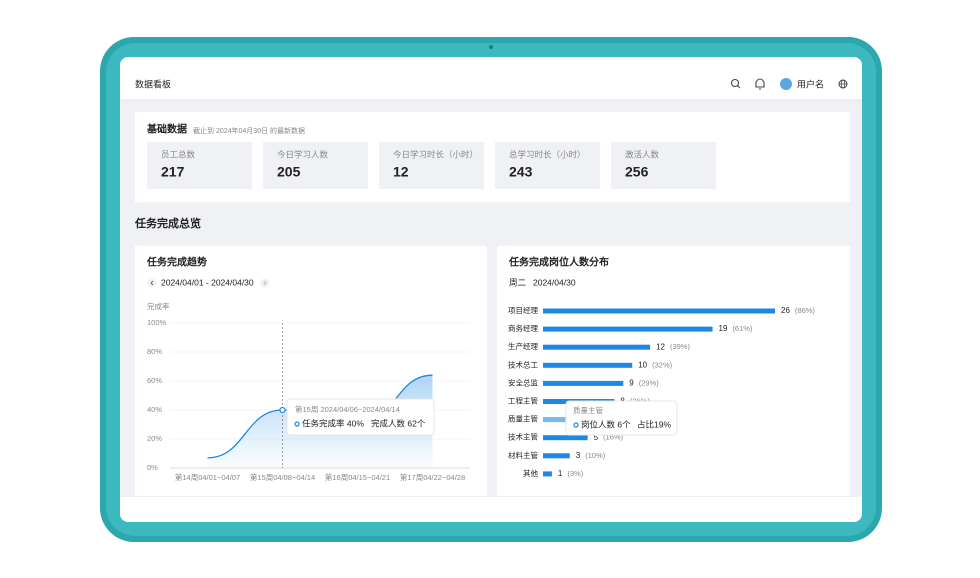 This screenshot has width=980, height=578. I want to click on camera, so click(491, 47).